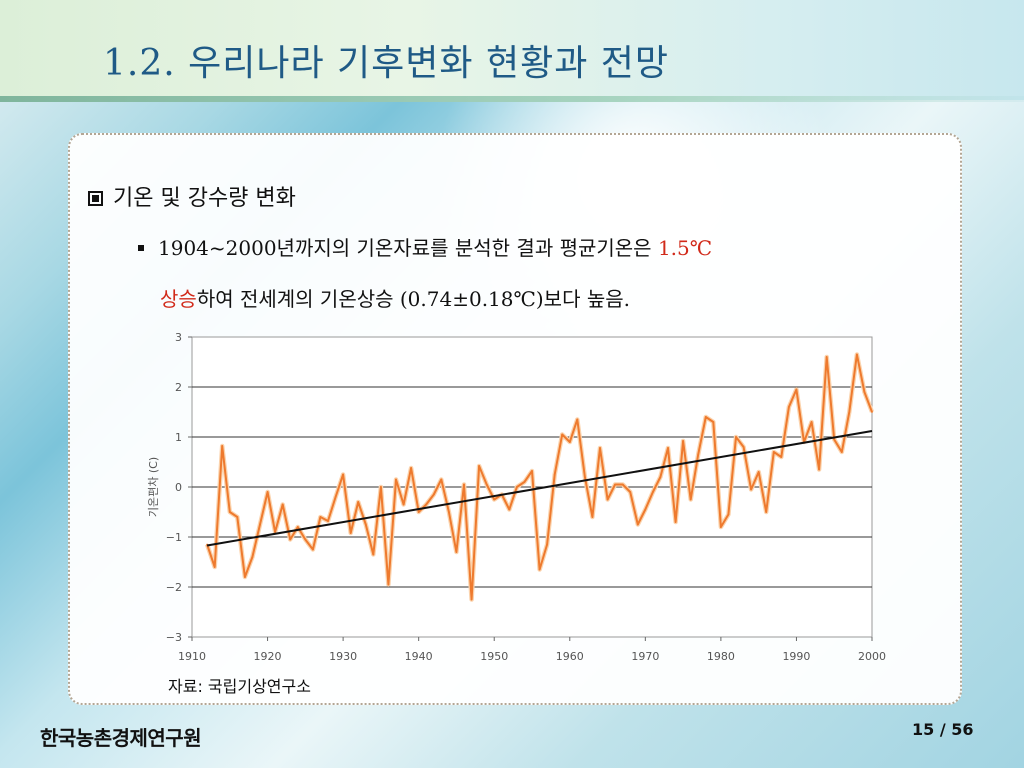 The image size is (1024, 768). I want to click on page-number: 15 / 56, so click(943, 729).